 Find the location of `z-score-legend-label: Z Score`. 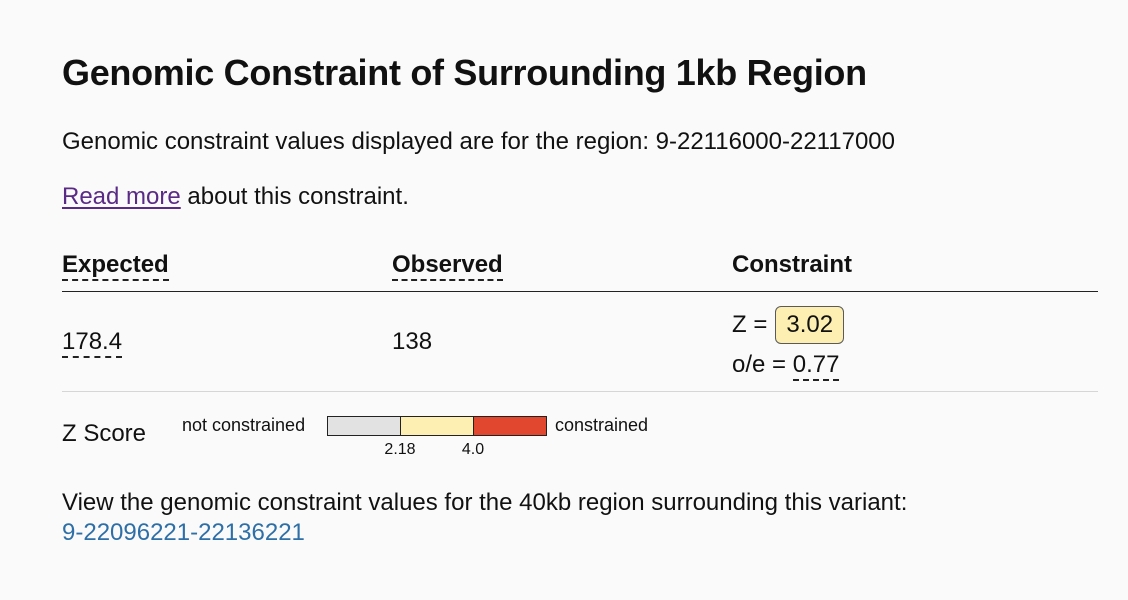

z-score-legend-label: Z Score is located at coordinates (104, 433).